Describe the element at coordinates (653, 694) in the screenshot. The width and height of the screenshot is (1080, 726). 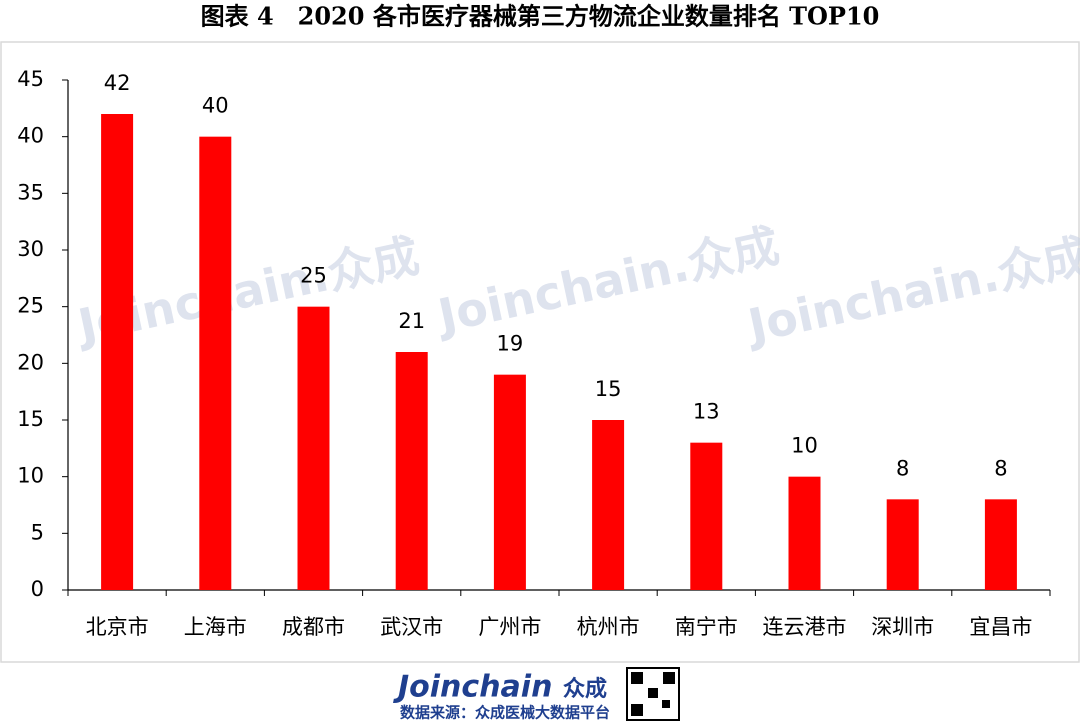
I see `qr-code` at that location.